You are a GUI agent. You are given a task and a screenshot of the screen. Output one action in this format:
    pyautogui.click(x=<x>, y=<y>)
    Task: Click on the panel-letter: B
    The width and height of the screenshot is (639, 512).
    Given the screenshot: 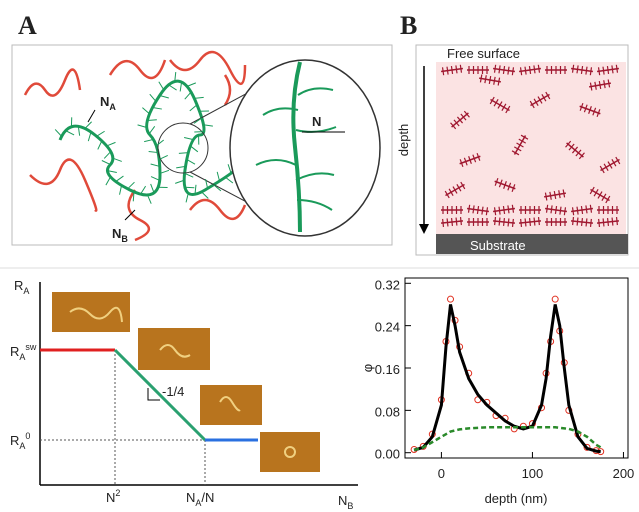 What is the action you would take?
    pyautogui.click(x=408, y=25)
    